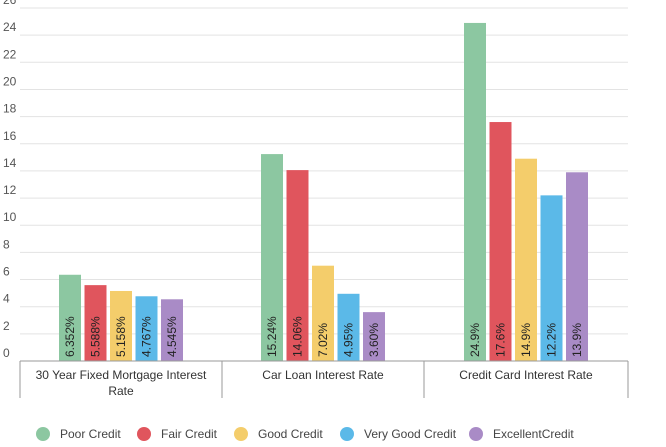 This screenshot has width=666, height=447. What do you see at coordinates (290, 434) in the screenshot?
I see `legend-label-2: Good Credit` at bounding box center [290, 434].